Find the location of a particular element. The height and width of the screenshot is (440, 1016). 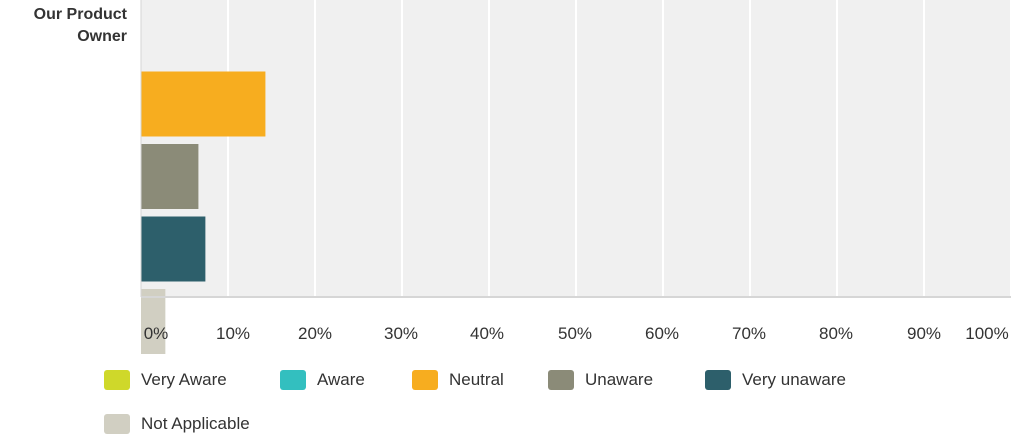

bar-not-applicable is located at coordinates (153, 321).